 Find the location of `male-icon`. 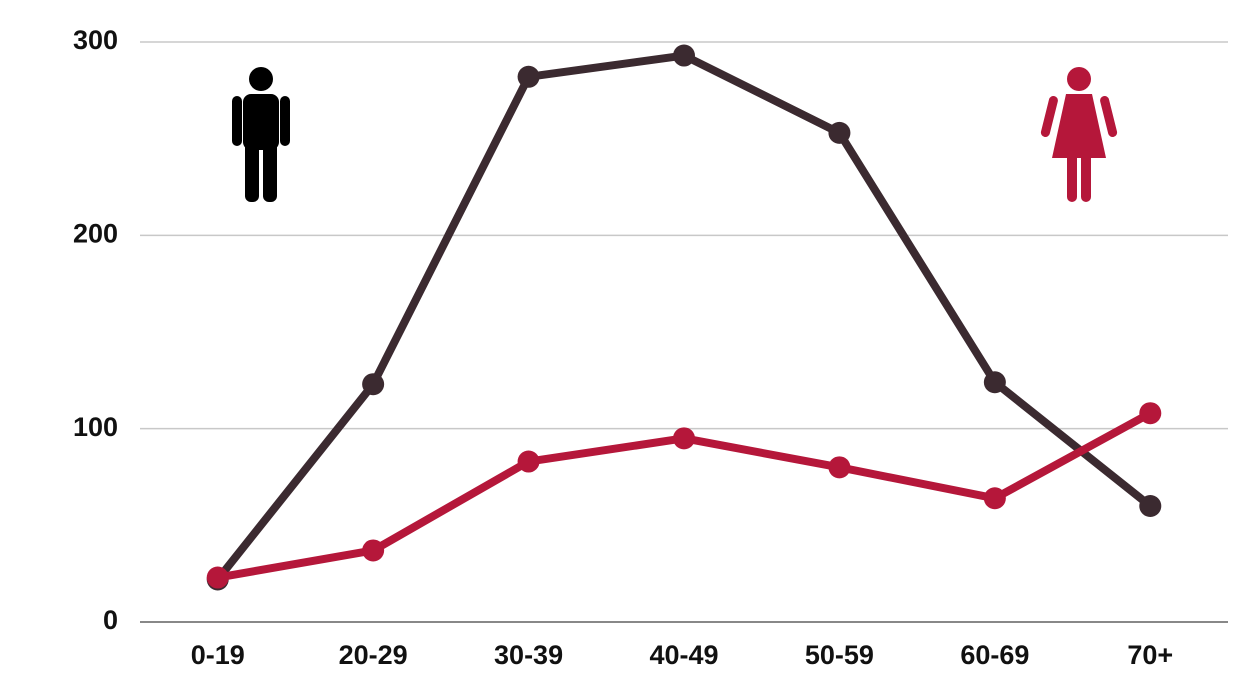

male-icon is located at coordinates (261, 134).